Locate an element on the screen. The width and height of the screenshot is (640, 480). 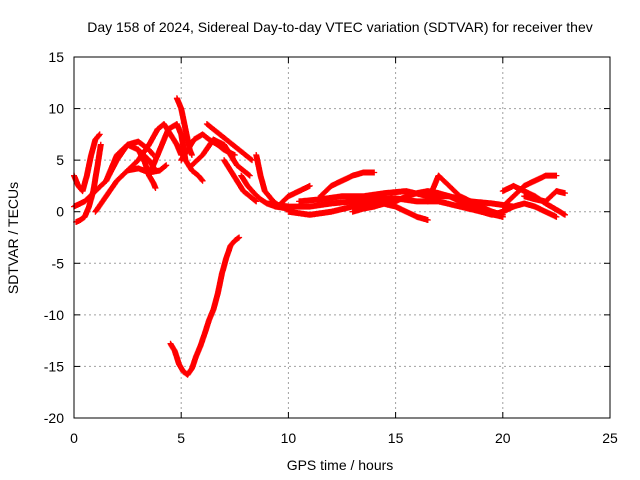
y-tick-label: -15 is located at coordinates (54, 366).